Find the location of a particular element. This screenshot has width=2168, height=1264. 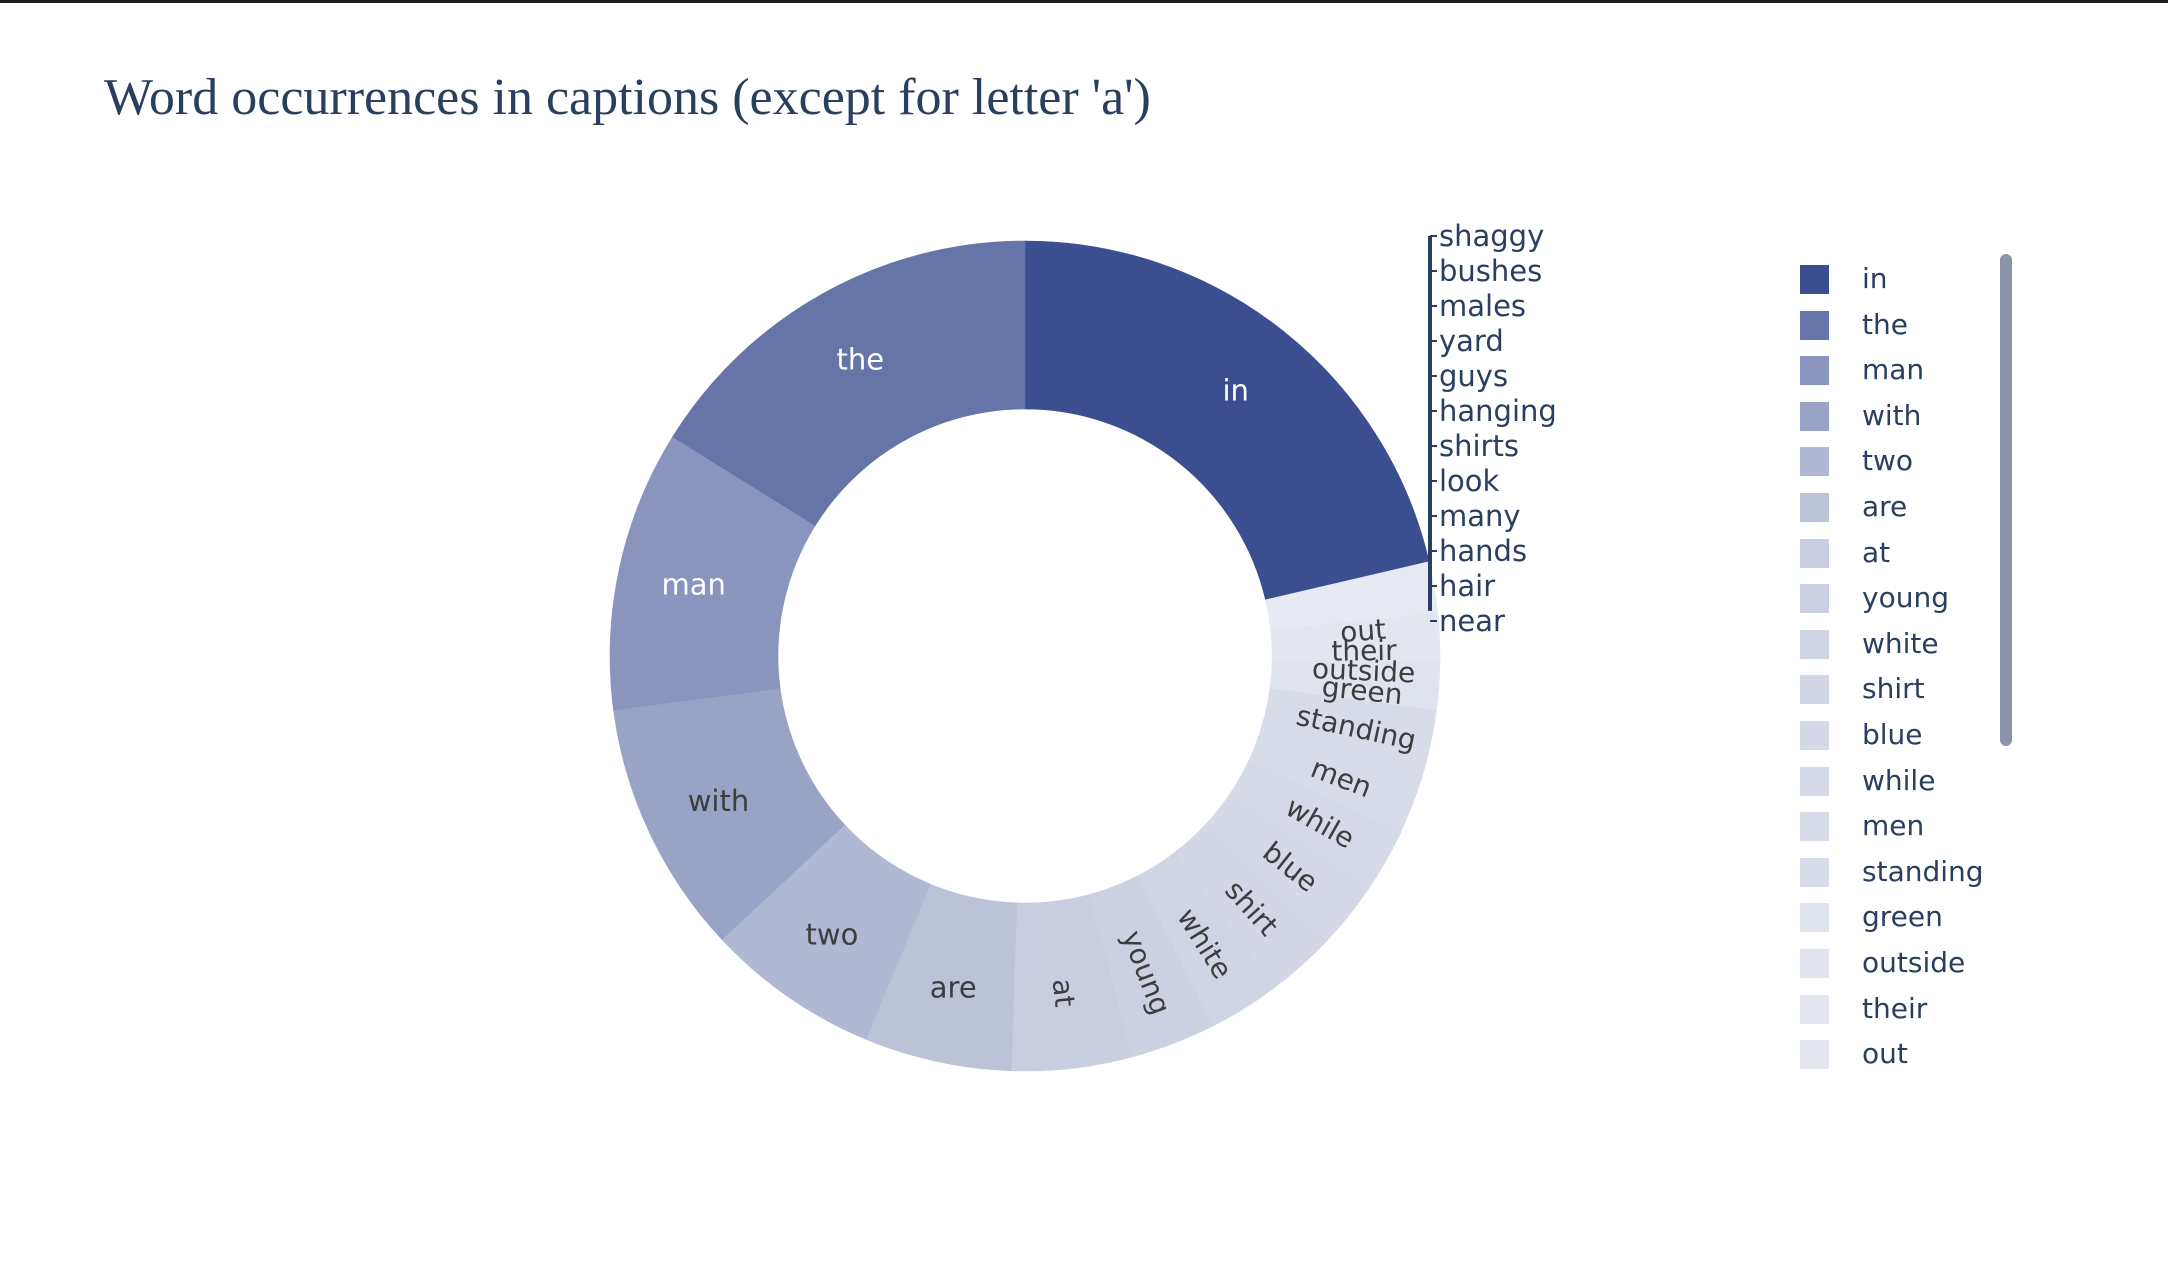

legend-item-men: men is located at coordinates (1916, 828).